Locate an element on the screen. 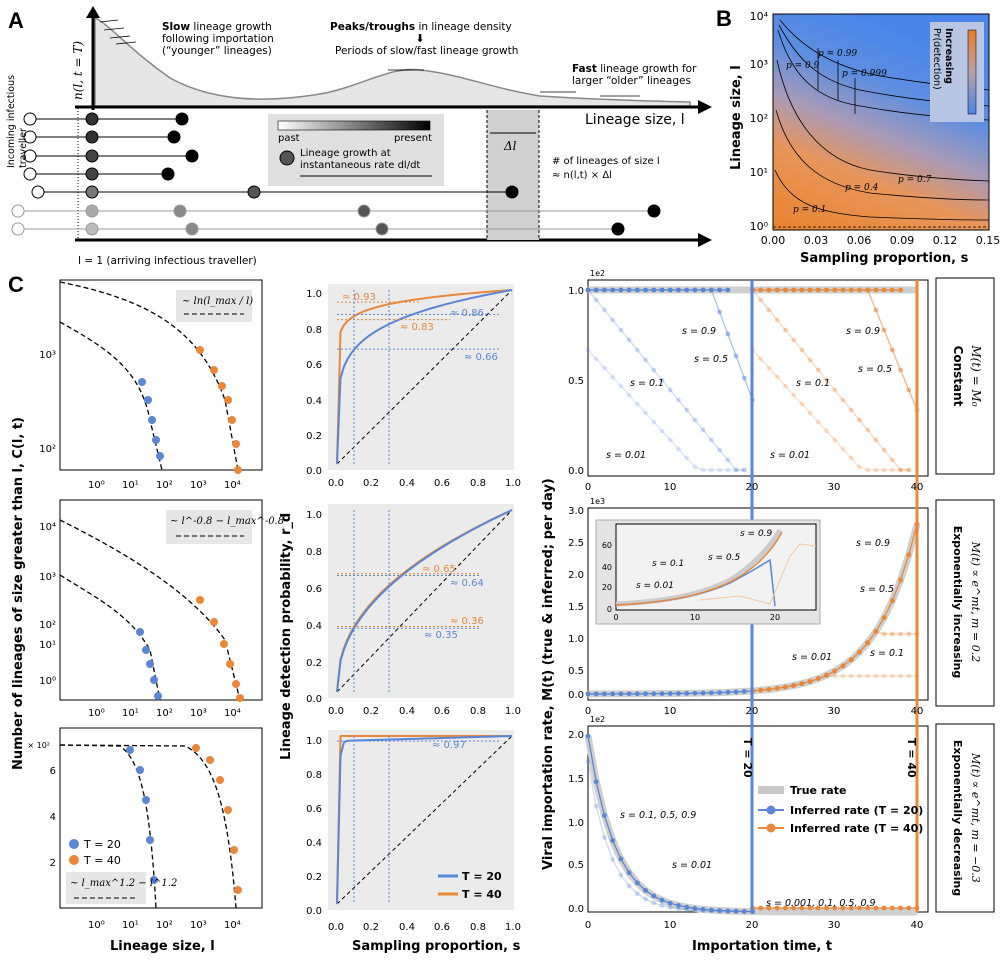 This screenshot has width=1000, height=964. svg-text: 0.12 is located at coordinates (945, 240).